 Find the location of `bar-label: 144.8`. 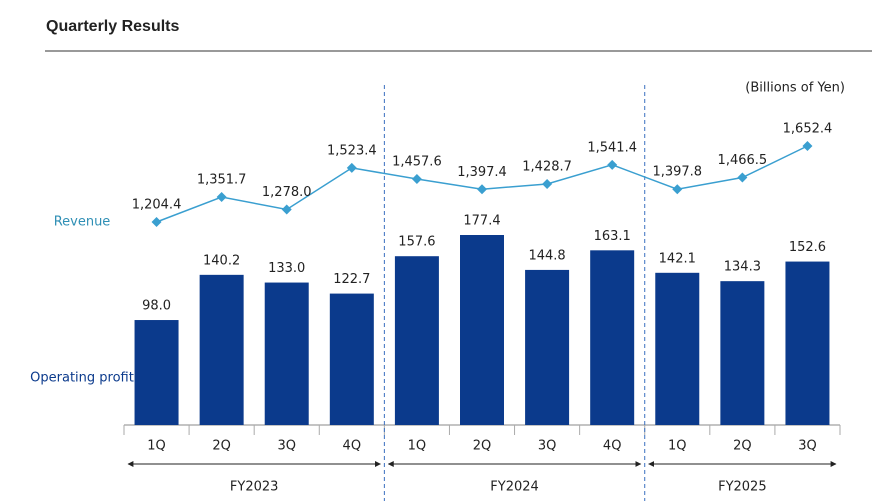

bar-label: 144.8 is located at coordinates (546, 255).